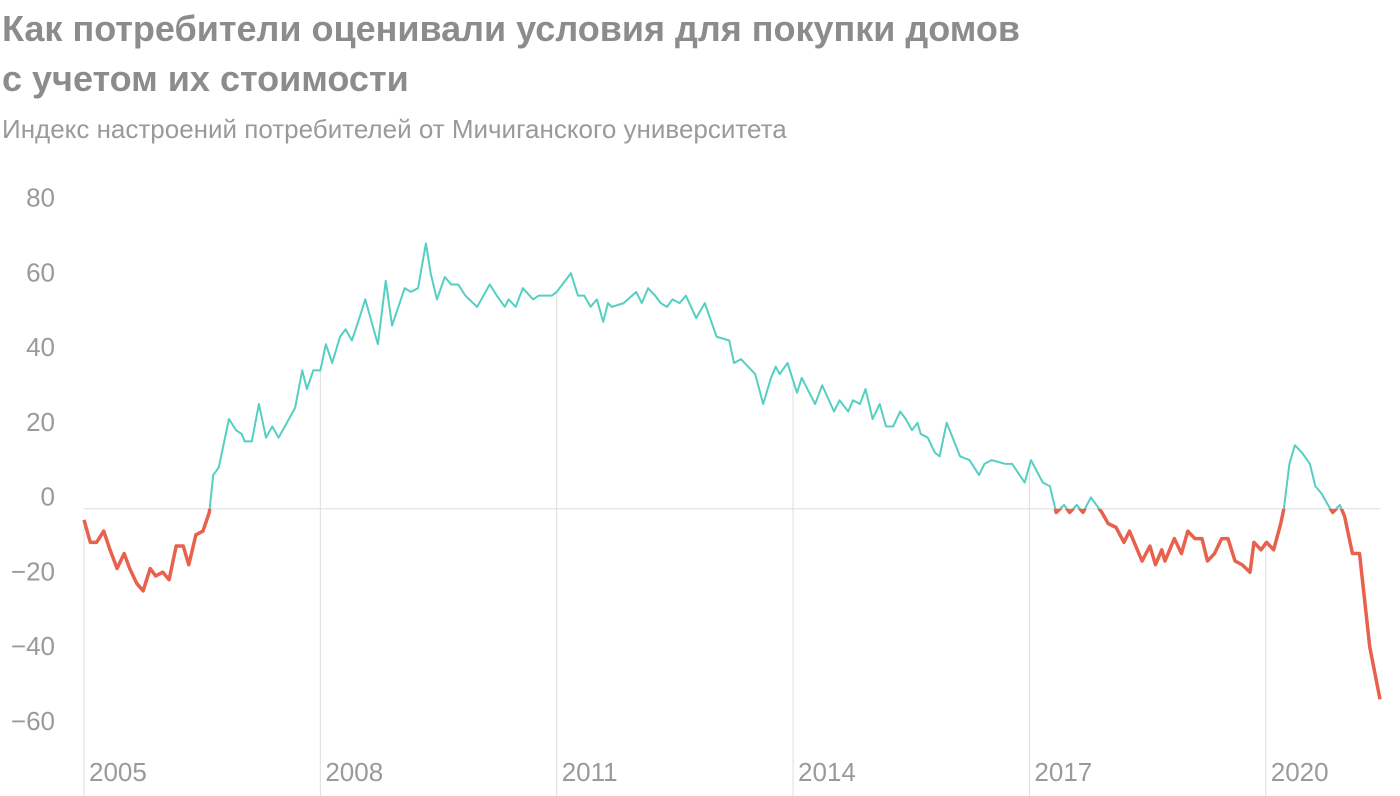 This screenshot has height=796, width=1400. Describe the element at coordinates (33, 571) in the screenshot. I see `y-tick-label: −20` at that location.